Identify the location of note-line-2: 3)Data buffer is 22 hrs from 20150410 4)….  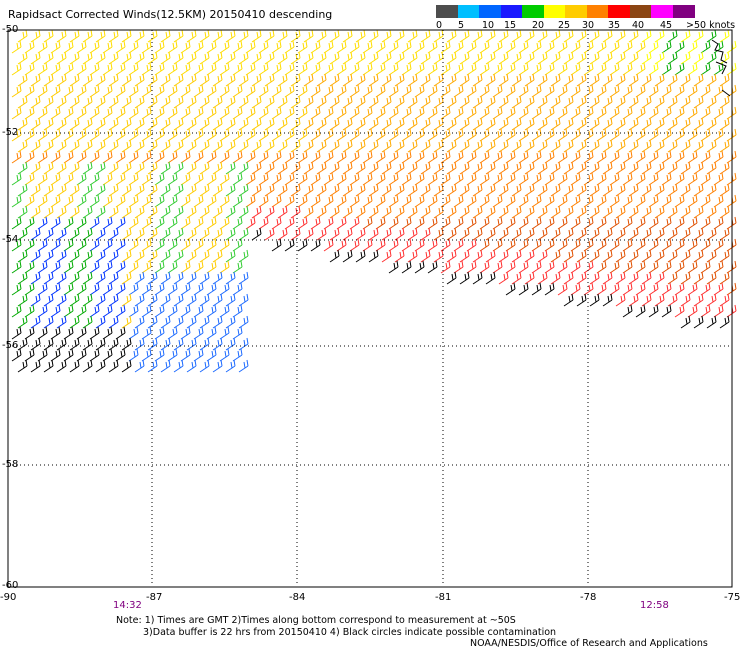
(350, 632).